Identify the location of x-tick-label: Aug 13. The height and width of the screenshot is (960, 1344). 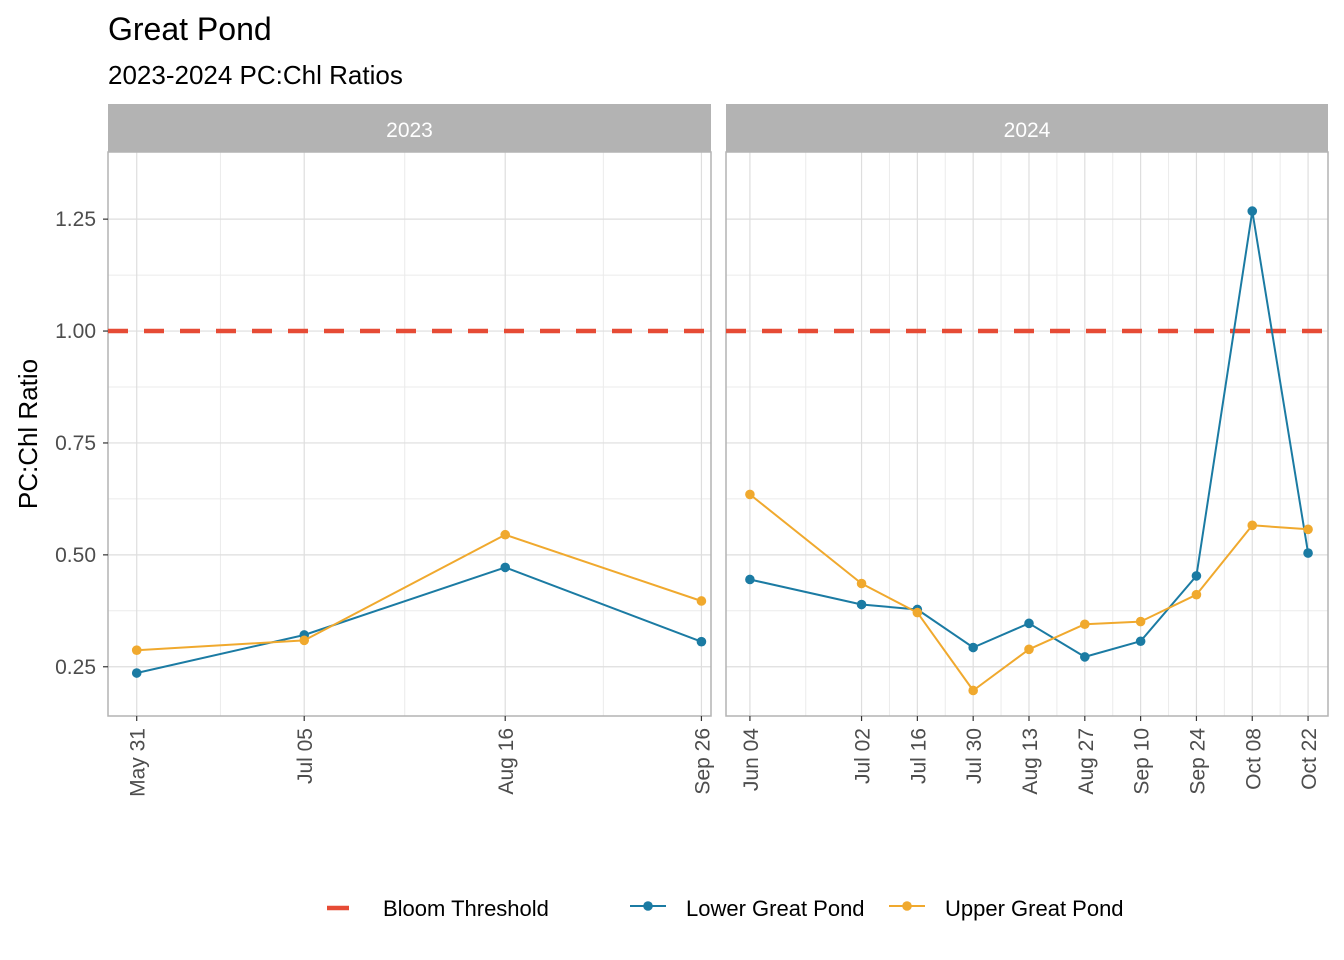
(1030, 761).